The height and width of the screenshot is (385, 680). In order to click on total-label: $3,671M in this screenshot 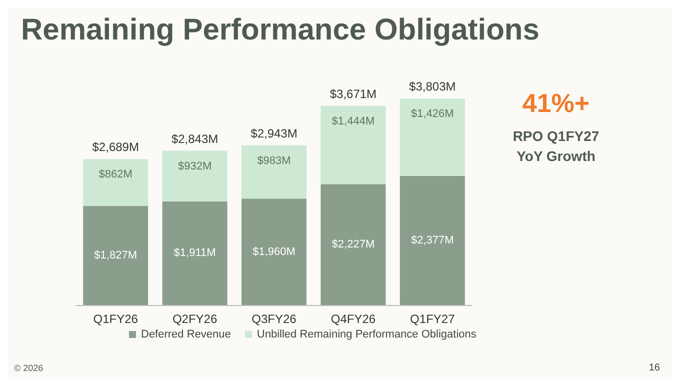, I will do `click(353, 93)`.